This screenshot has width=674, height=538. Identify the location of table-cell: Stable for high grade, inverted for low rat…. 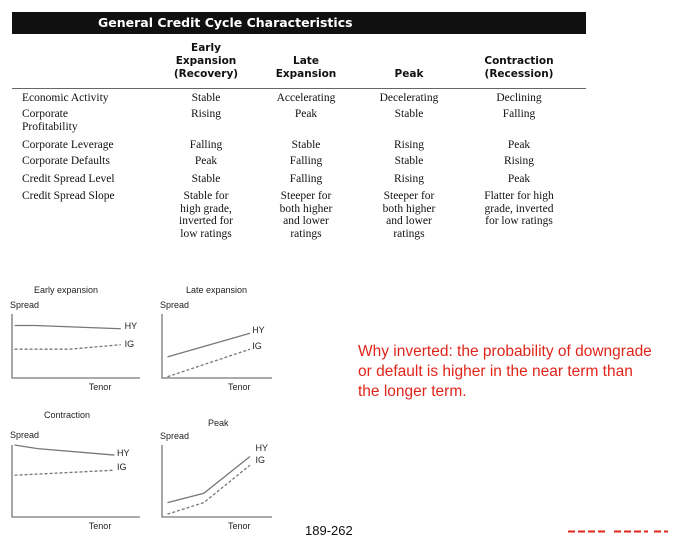
(206, 215).